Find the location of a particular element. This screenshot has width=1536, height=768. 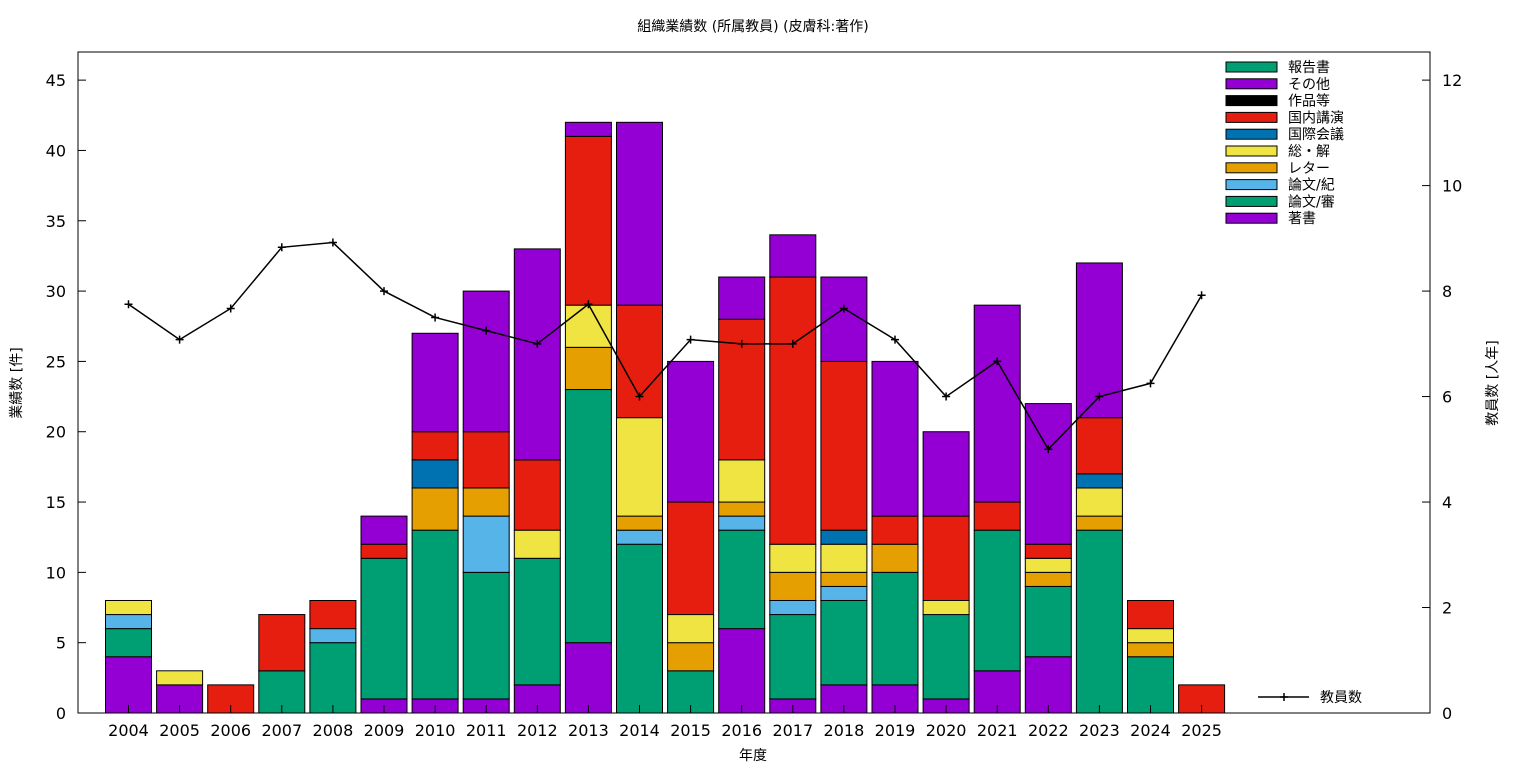

x-tick-label: 2022 is located at coordinates (1048, 730).